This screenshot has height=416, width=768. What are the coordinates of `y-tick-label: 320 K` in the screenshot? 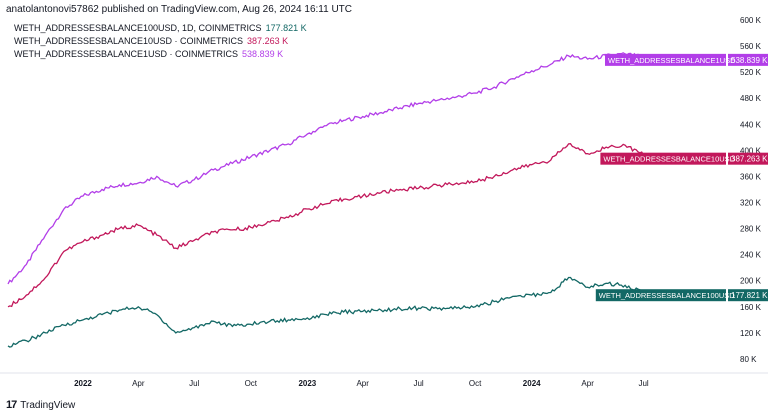 It's located at (751, 203).